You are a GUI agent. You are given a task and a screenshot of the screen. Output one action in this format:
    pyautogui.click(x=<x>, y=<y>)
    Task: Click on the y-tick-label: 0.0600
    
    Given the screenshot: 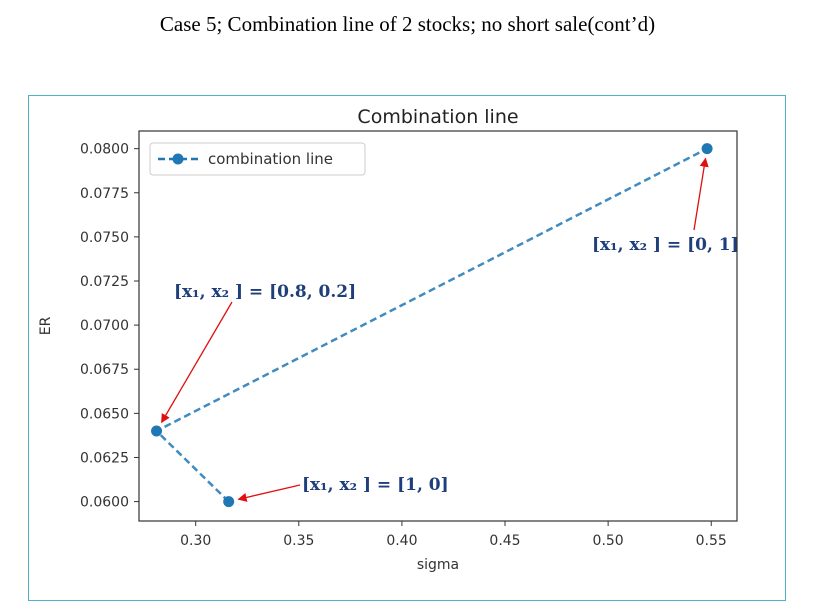 What is the action you would take?
    pyautogui.click(x=104, y=503)
    